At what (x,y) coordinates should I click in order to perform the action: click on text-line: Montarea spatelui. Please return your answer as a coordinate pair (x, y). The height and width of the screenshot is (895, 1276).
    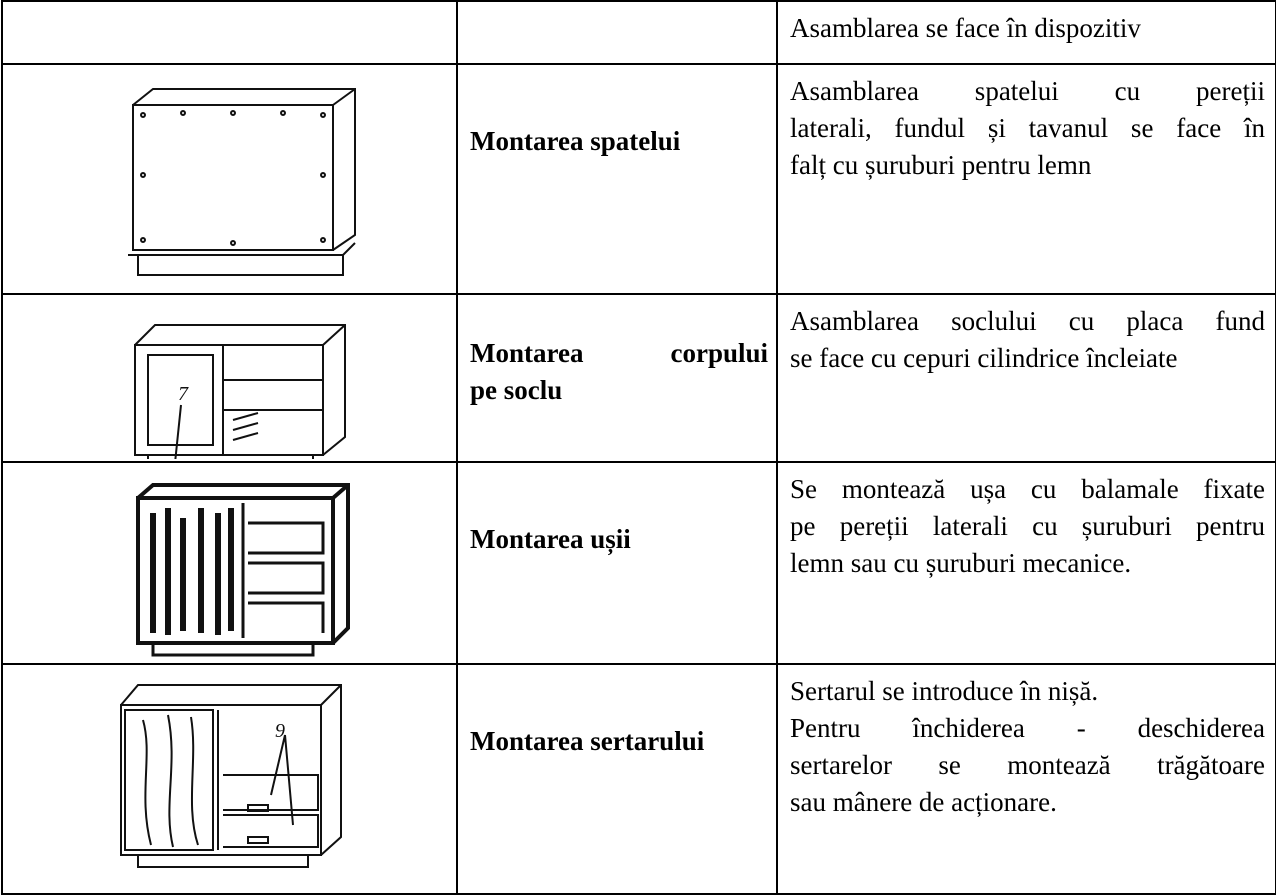
    Looking at the image, I should click on (575, 141).